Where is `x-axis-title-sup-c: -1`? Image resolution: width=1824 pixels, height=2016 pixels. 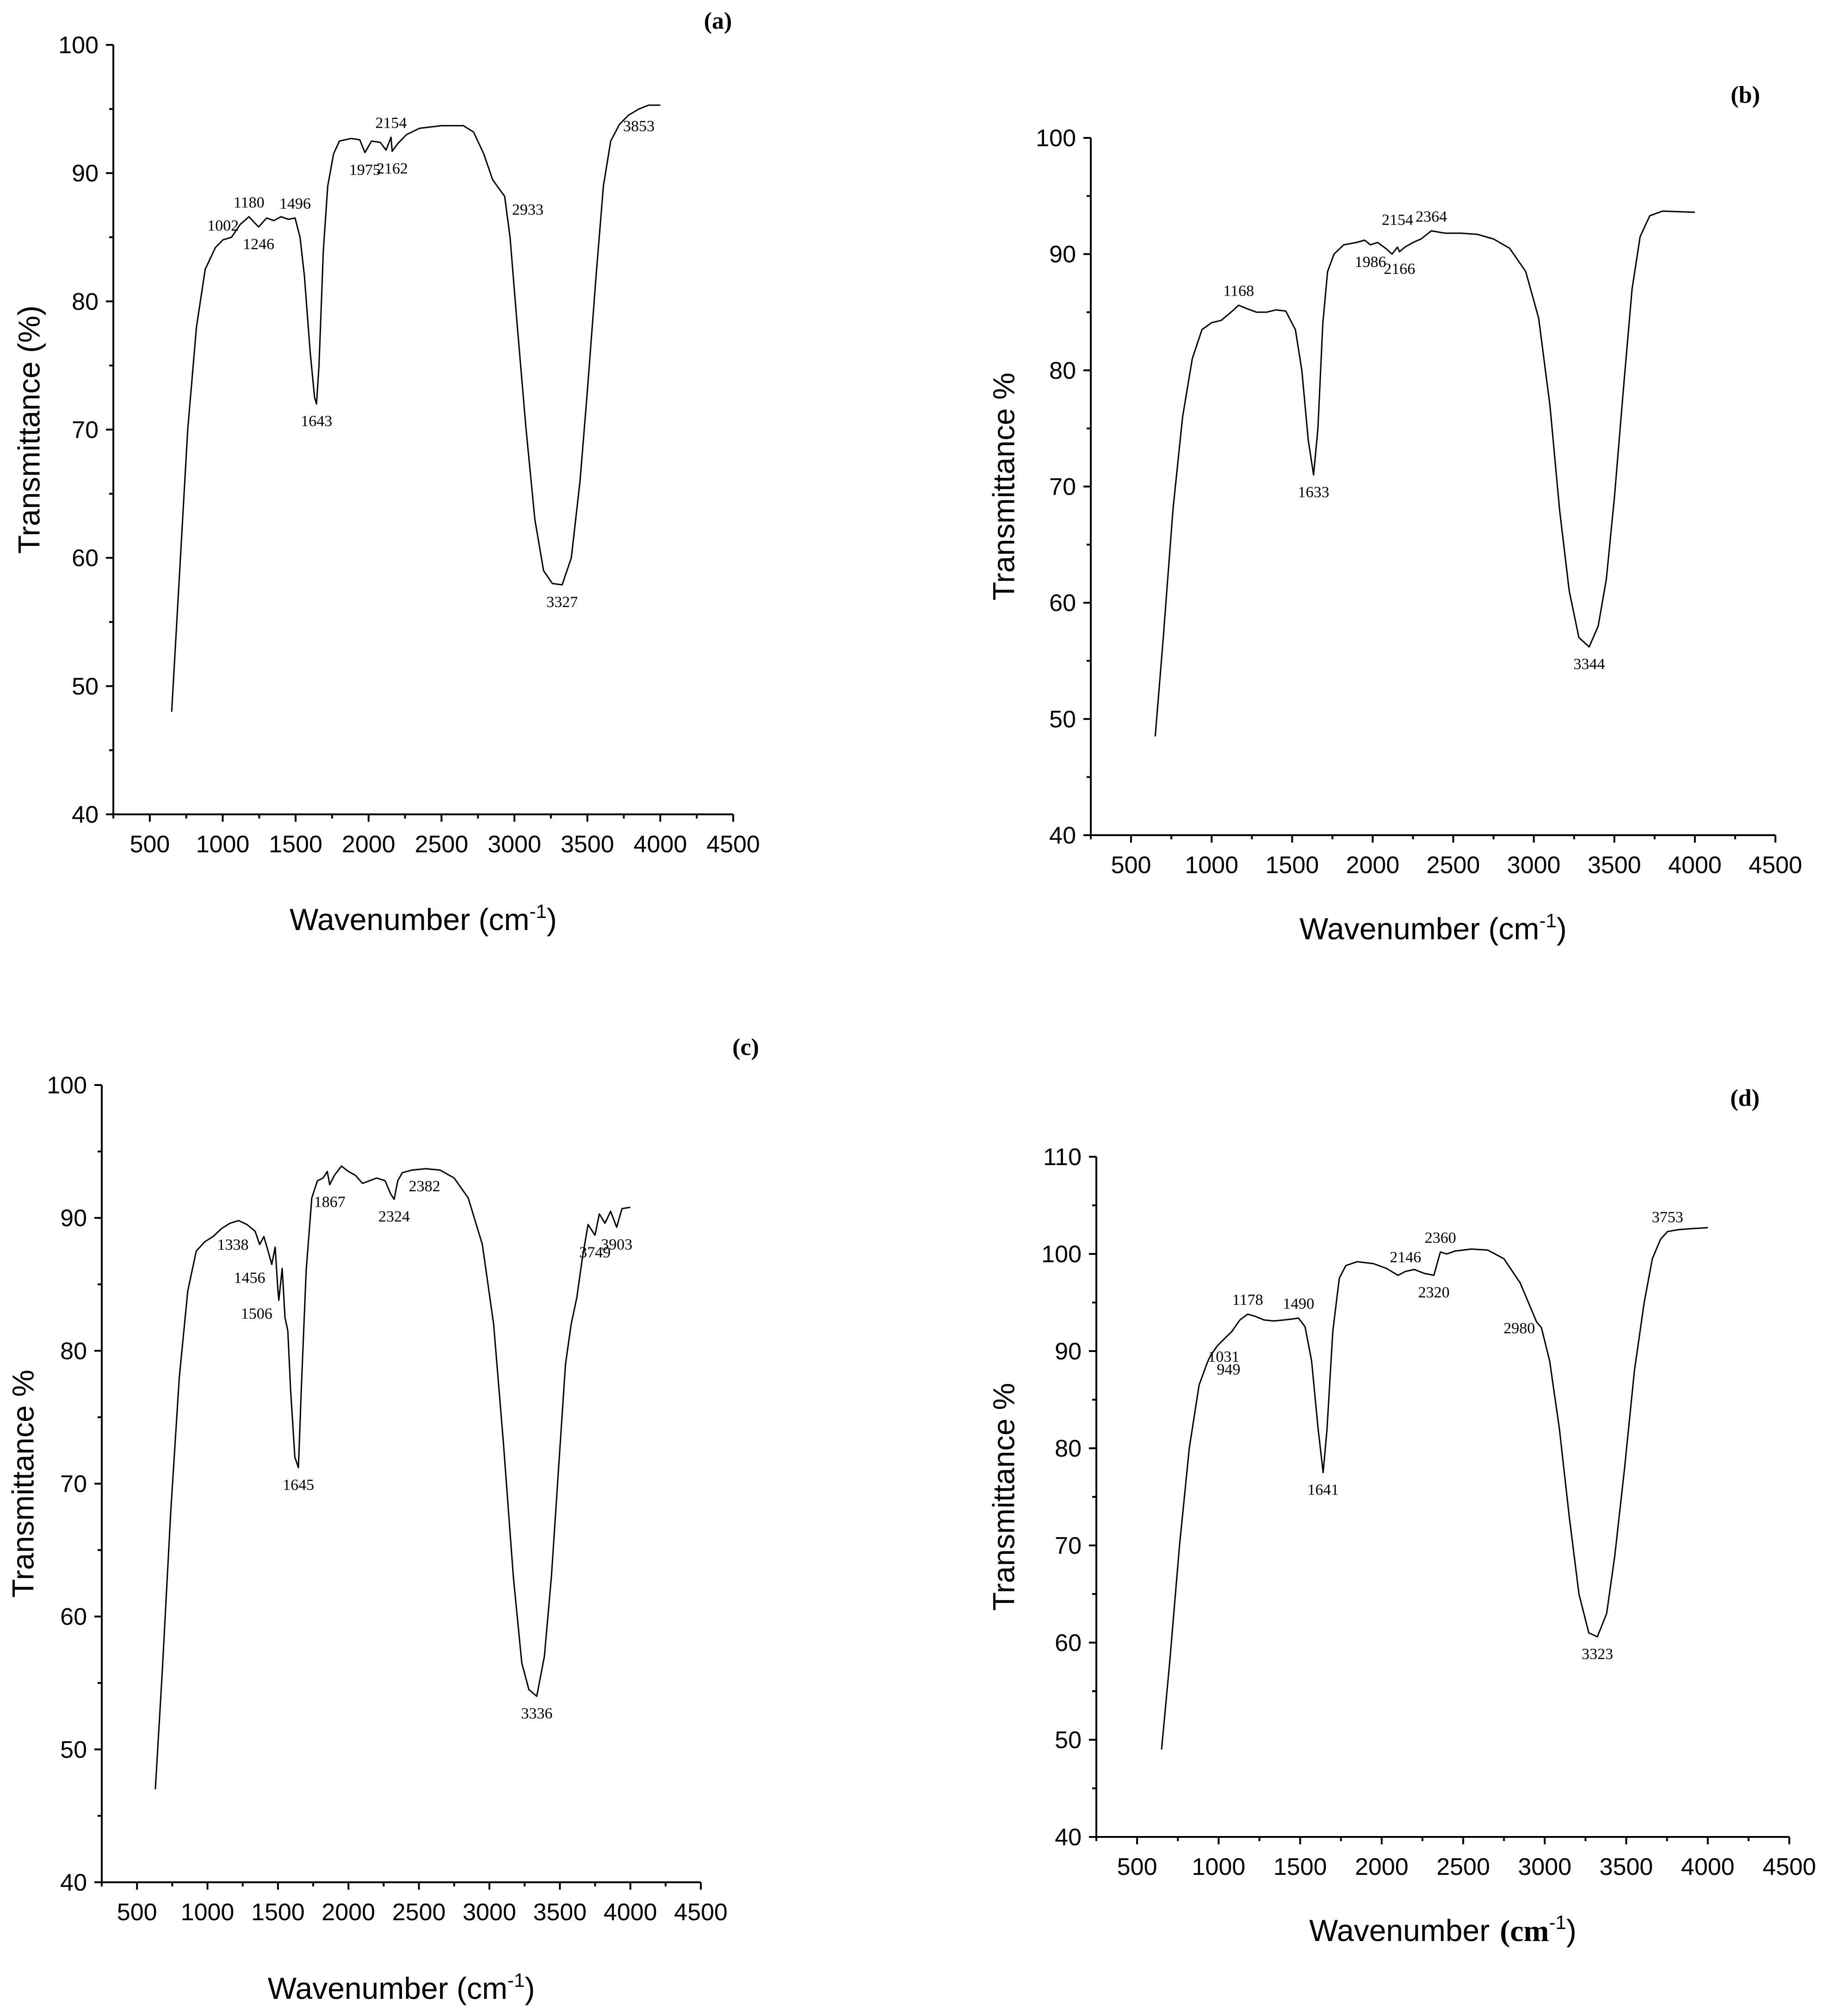
x-axis-title-sup-c: -1 is located at coordinates (516, 1980).